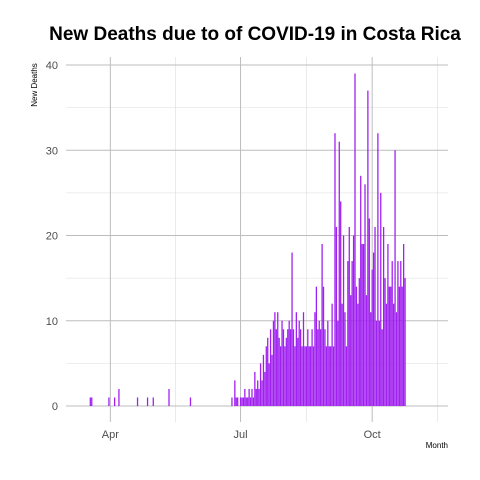 This screenshot has width=480, height=480. I want to click on x-tick-label: Jul, so click(241, 435).